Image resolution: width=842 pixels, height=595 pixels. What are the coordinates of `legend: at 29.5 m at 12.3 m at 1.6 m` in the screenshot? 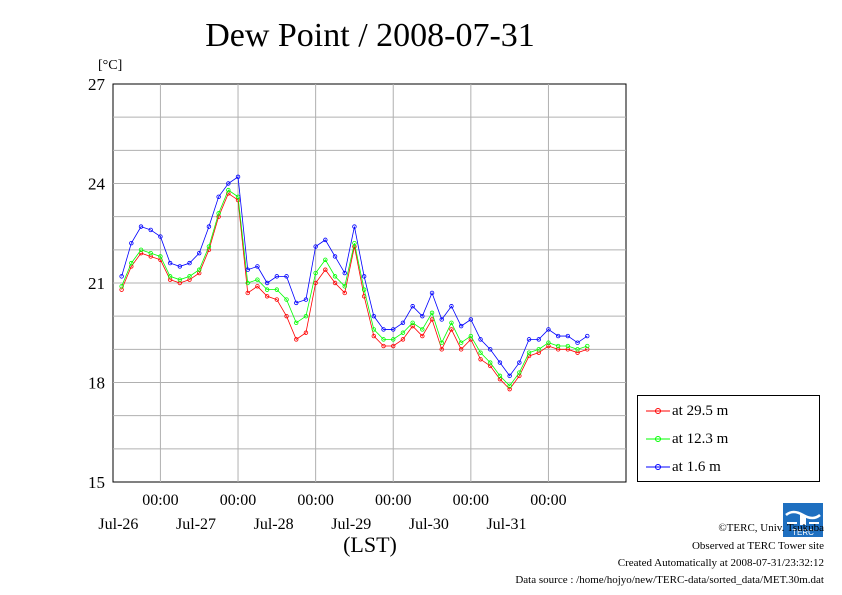 It's located at (728, 438).